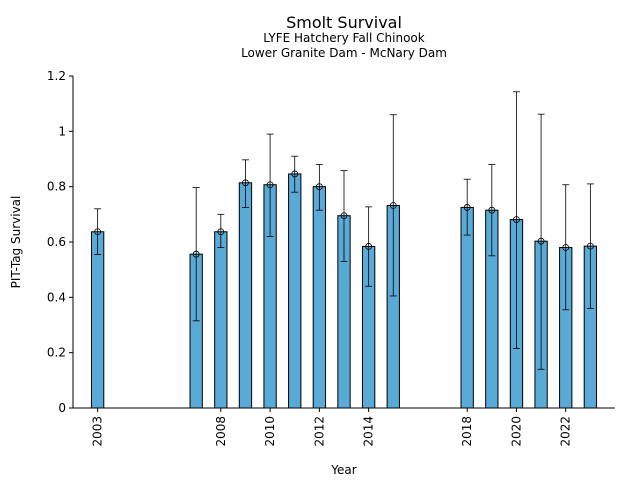  What do you see at coordinates (56, 297) in the screenshot?
I see `y-tick-label: 0.4` at bounding box center [56, 297].